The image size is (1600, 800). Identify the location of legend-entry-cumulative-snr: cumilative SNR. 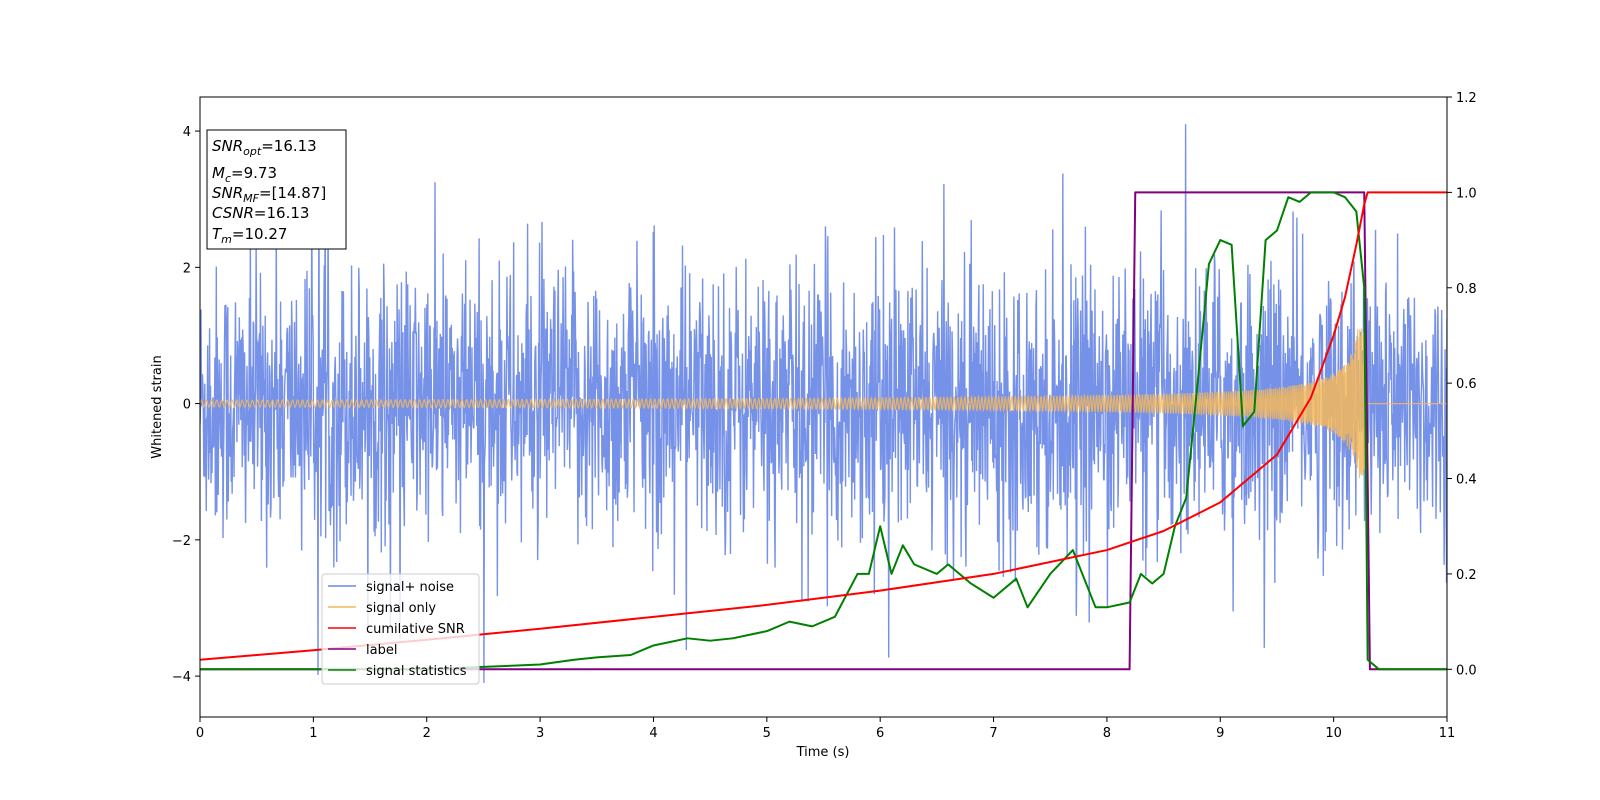
(415, 629).